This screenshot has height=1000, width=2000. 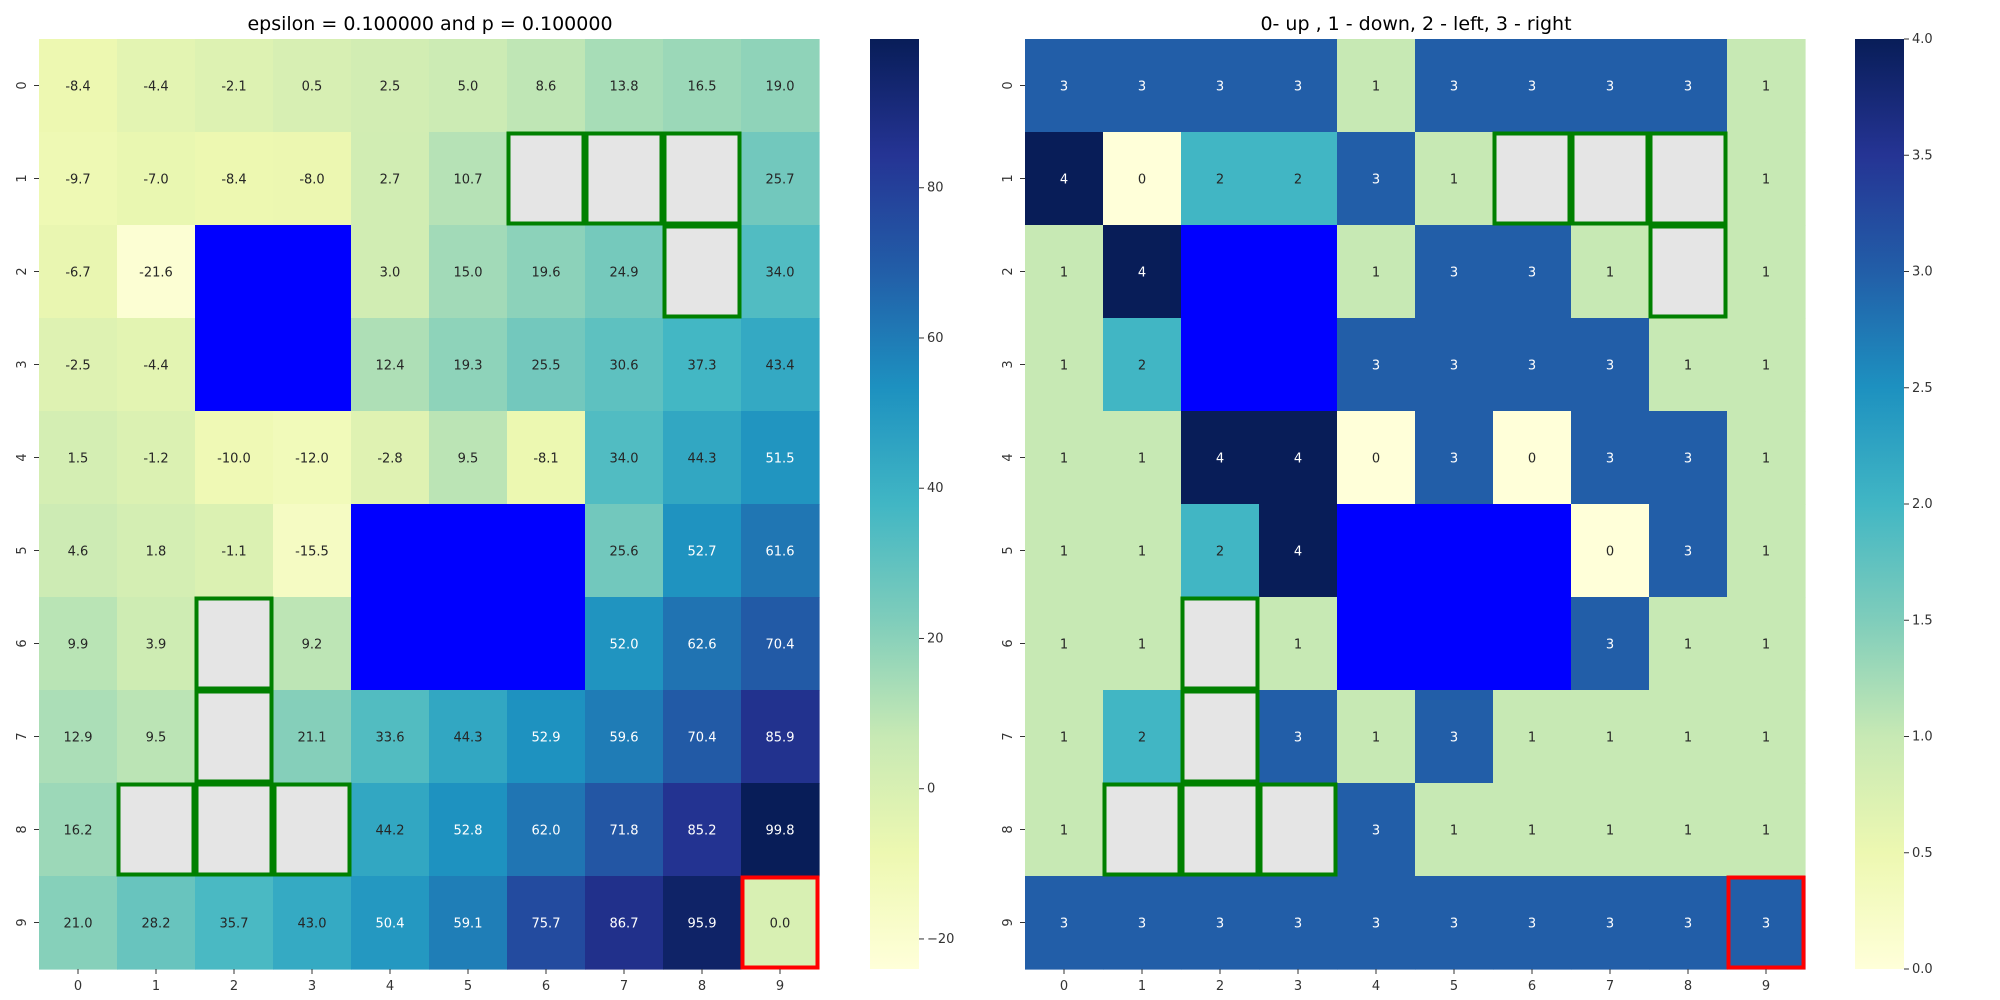 What do you see at coordinates (1064, 179) in the screenshot?
I see `heatmap-cell-r1-c0` at bounding box center [1064, 179].